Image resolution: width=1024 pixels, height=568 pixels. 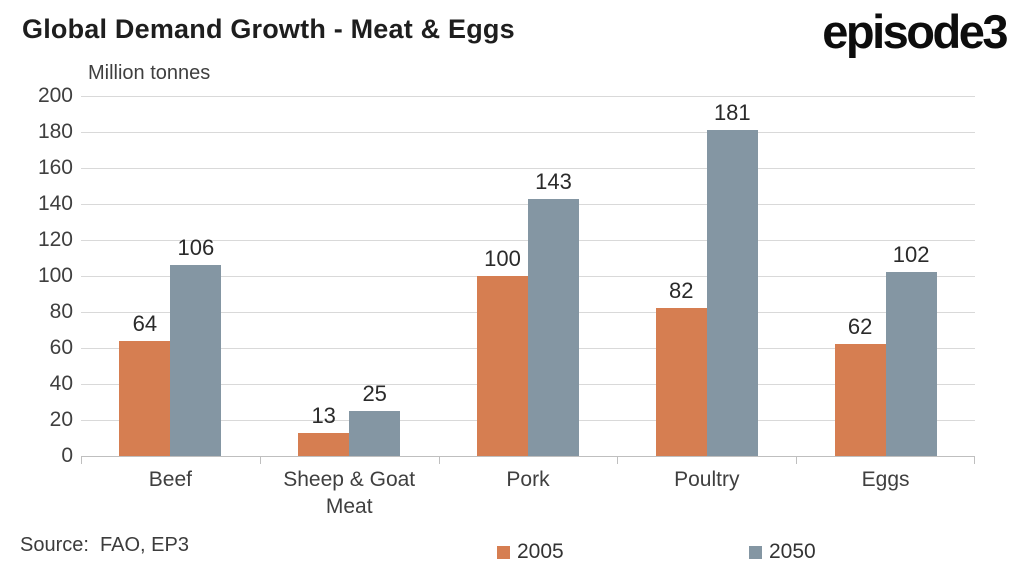 What do you see at coordinates (553, 181) in the screenshot?
I see `bar-value-label: 143` at bounding box center [553, 181].